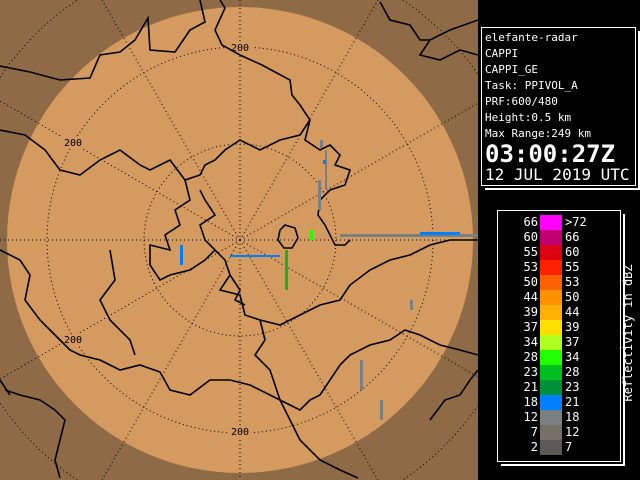  I want to click on legend-high-value: 12, so click(572, 432).